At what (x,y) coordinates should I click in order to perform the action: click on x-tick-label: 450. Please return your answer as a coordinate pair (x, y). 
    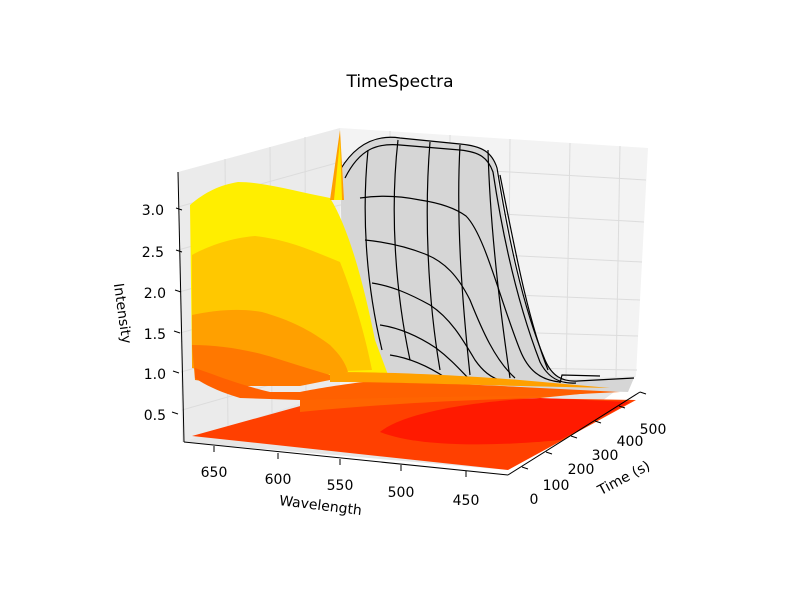
    Looking at the image, I should click on (466, 501).